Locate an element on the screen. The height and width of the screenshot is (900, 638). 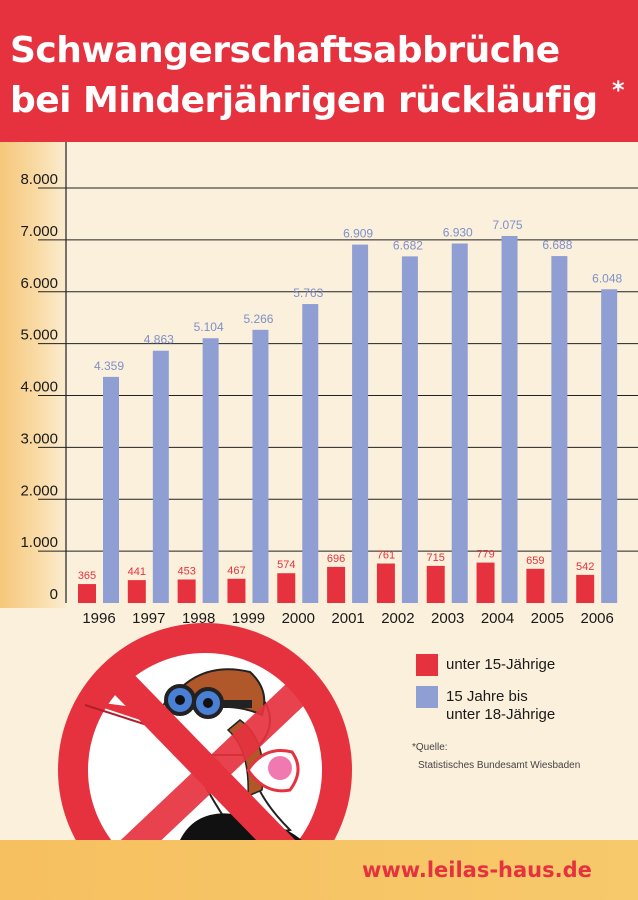
legend-label-15-to-18-line-2: unter 18-Jährige is located at coordinates (501, 714).